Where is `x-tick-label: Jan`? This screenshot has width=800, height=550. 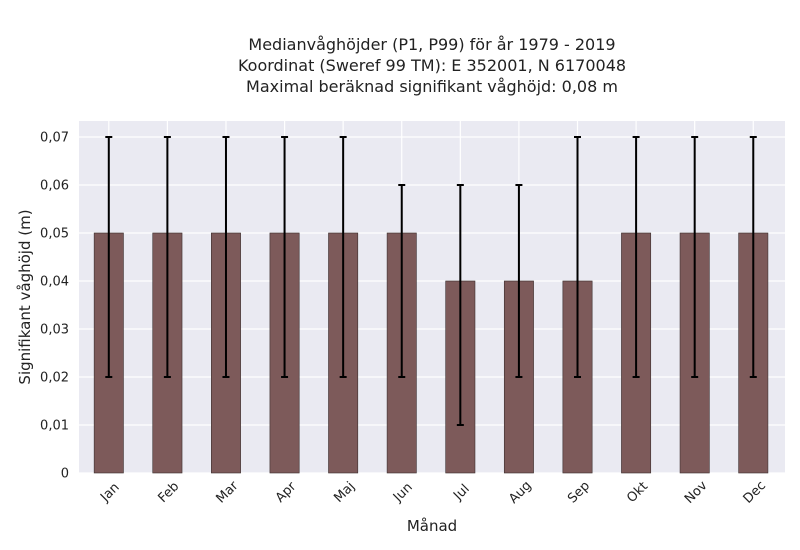
x-tick-label: Jan is located at coordinates (109, 492).